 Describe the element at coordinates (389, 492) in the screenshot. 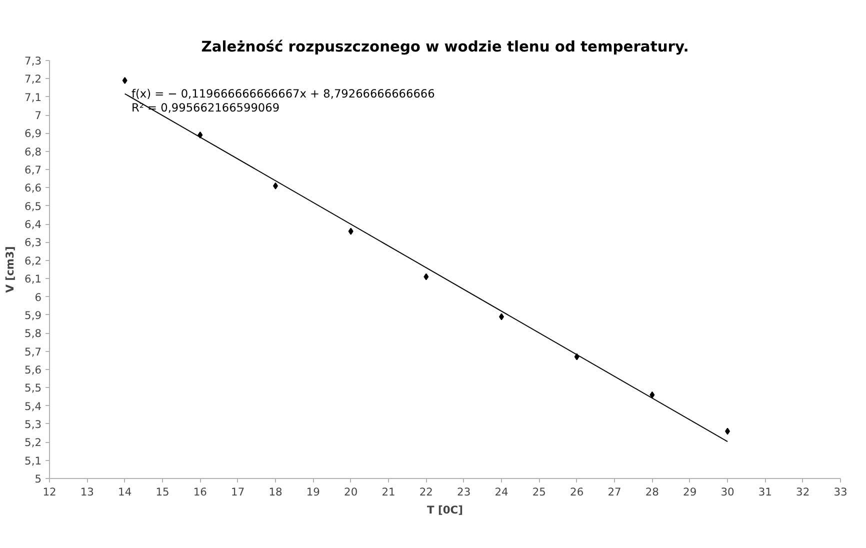

I see `x-tick-label: 21` at that location.